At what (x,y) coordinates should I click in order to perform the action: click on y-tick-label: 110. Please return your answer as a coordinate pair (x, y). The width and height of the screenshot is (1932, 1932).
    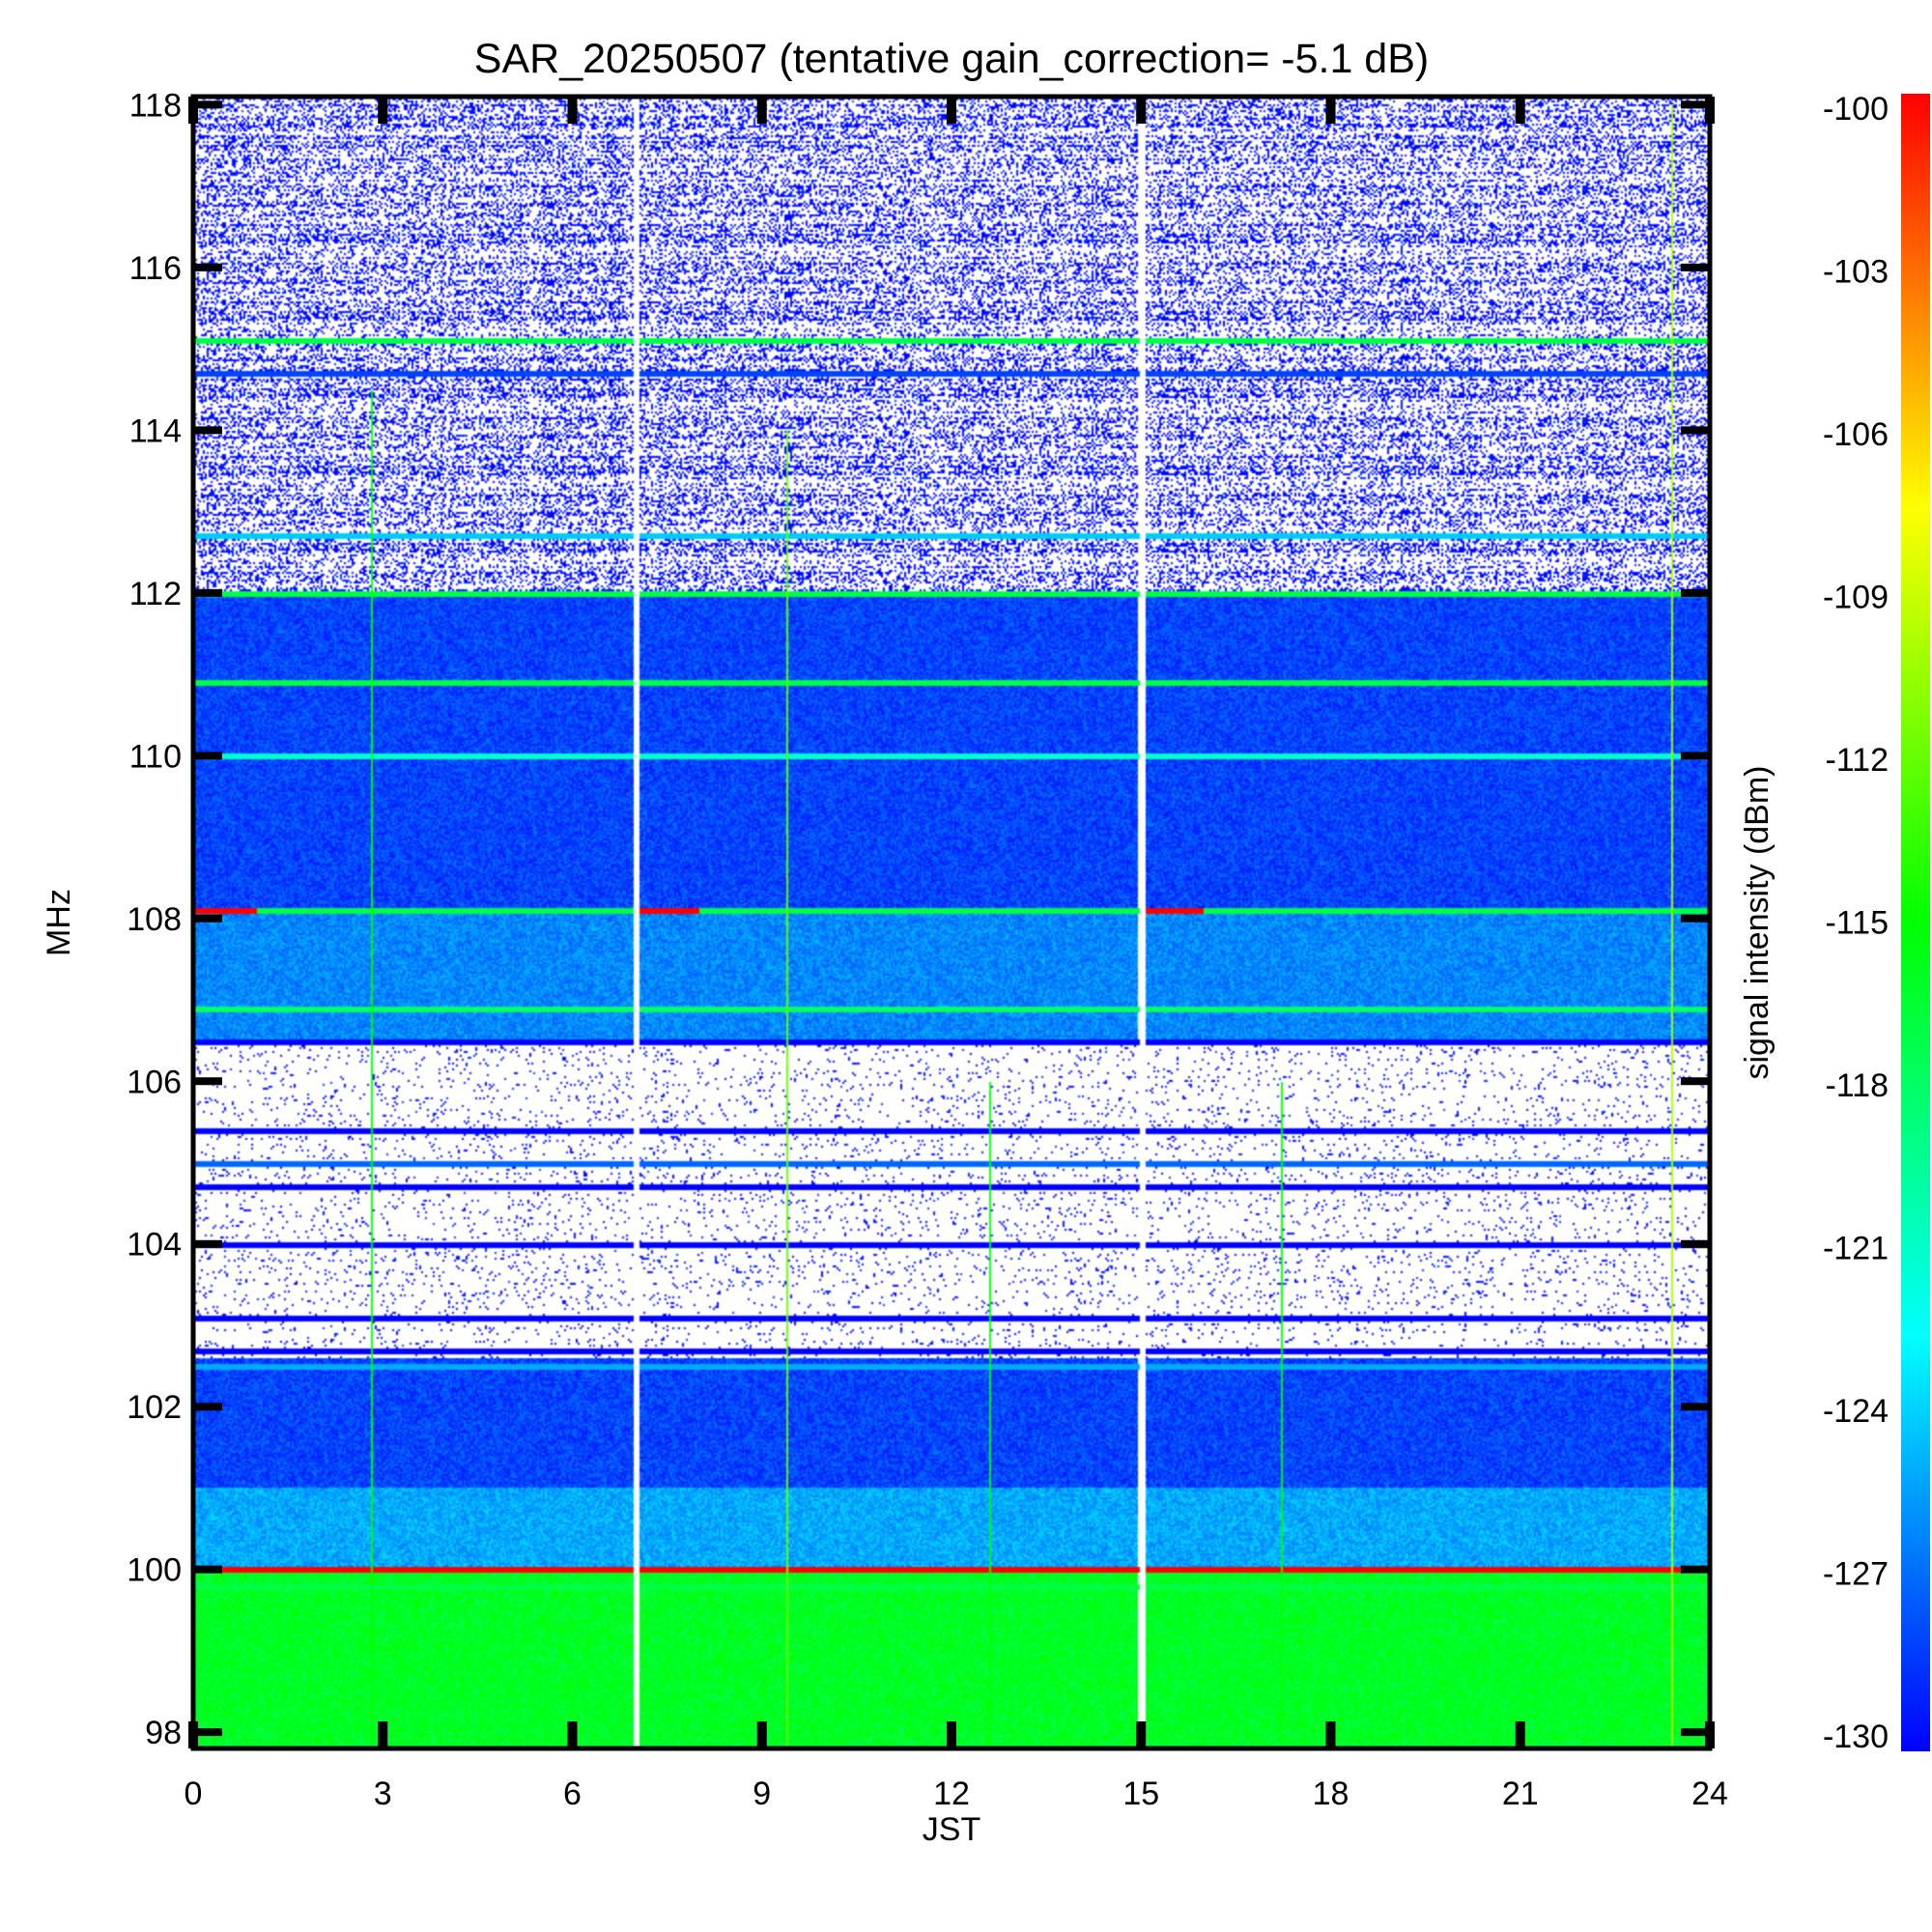
    Looking at the image, I should click on (155, 756).